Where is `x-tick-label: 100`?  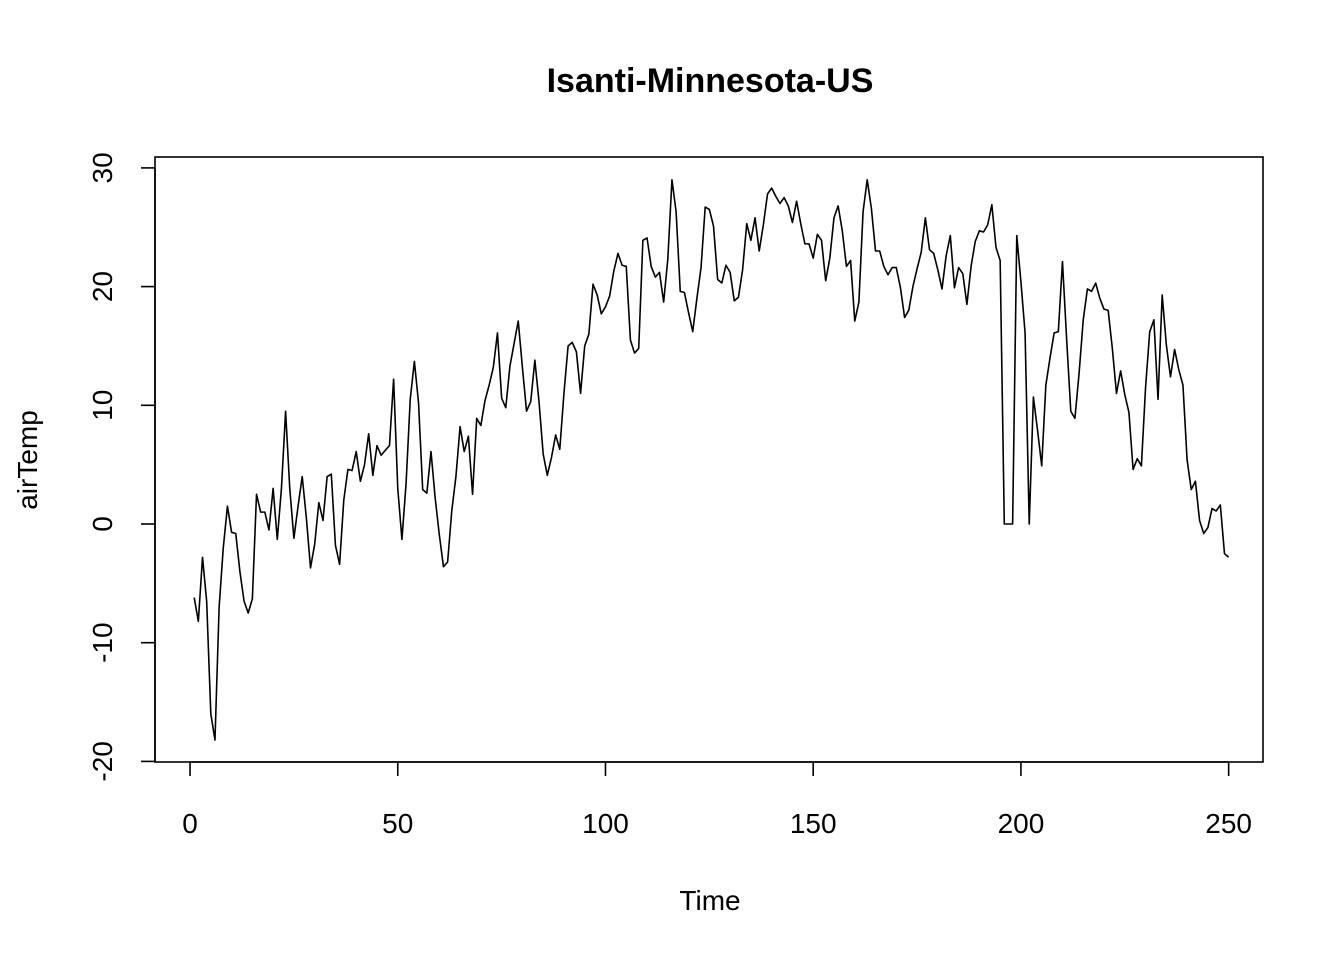
x-tick-label: 100 is located at coordinates (605, 823).